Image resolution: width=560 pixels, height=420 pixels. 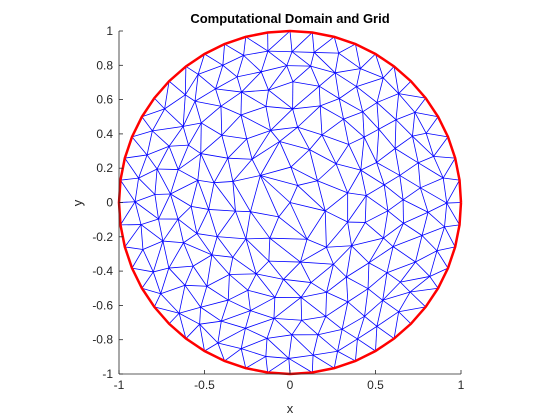 I want to click on y-tick-label: 0.6, so click(x=104, y=100).